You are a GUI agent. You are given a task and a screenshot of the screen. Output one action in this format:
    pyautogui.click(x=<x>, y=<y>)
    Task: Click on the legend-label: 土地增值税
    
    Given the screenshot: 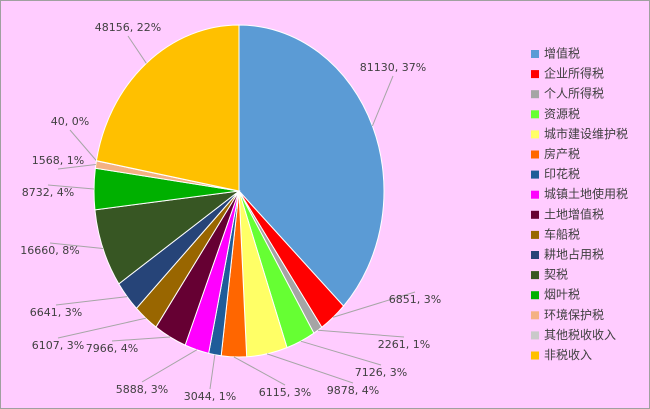 What is the action you would take?
    pyautogui.click(x=574, y=213)
    